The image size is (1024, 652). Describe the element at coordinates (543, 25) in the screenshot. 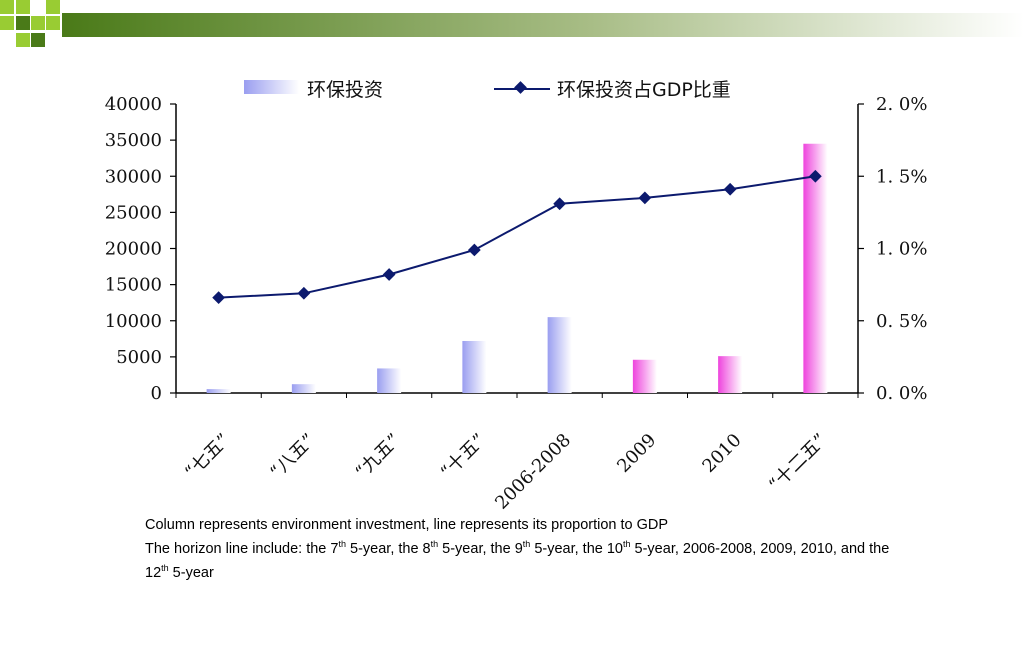

I see `banner-stripe` at that location.